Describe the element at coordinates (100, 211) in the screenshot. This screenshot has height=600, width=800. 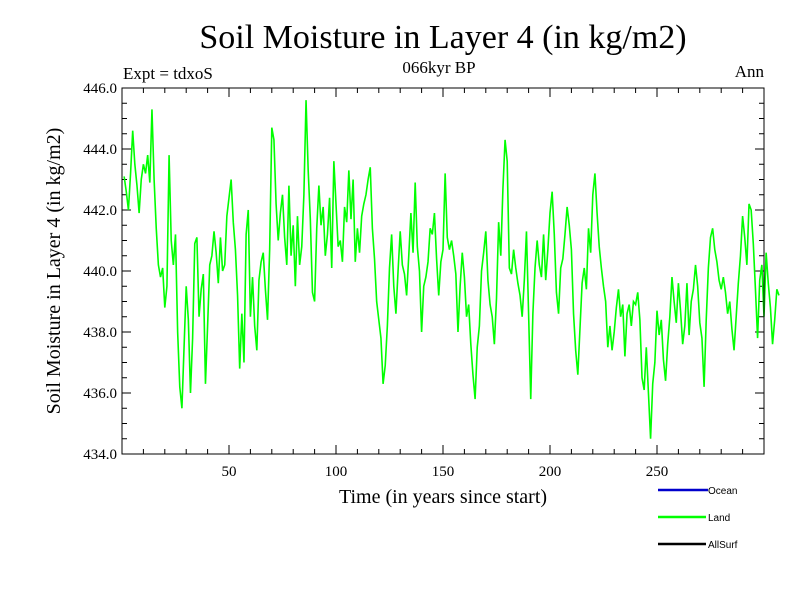
I see `y-tick-label: 442.0` at that location.